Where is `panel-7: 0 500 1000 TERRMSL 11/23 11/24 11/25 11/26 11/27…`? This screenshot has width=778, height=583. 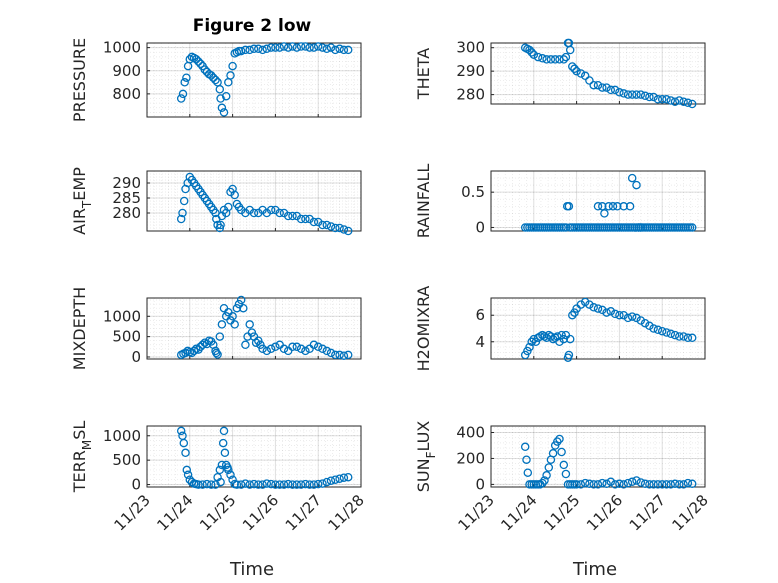
panel-7: 0 500 1000 TERRMSL 11/23 11/24 11/25 11/26 11/27… is located at coordinates (219, 478).